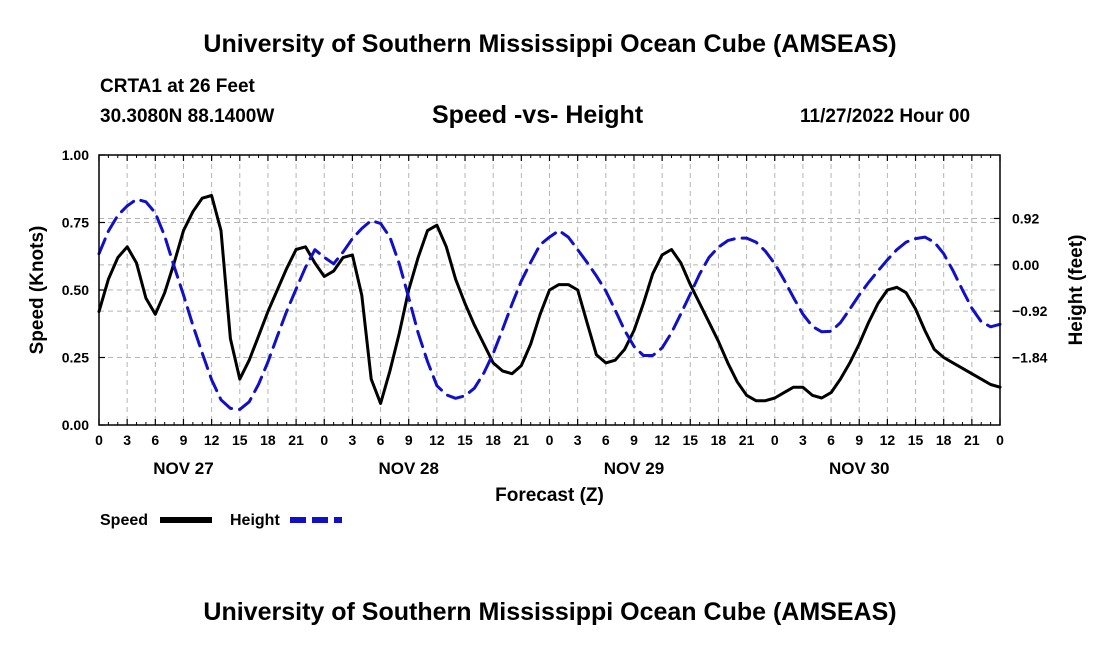 This screenshot has height=650, width=1100. Describe the element at coordinates (1030, 358) in the screenshot. I see `y2-tick-label: −1.84` at that location.